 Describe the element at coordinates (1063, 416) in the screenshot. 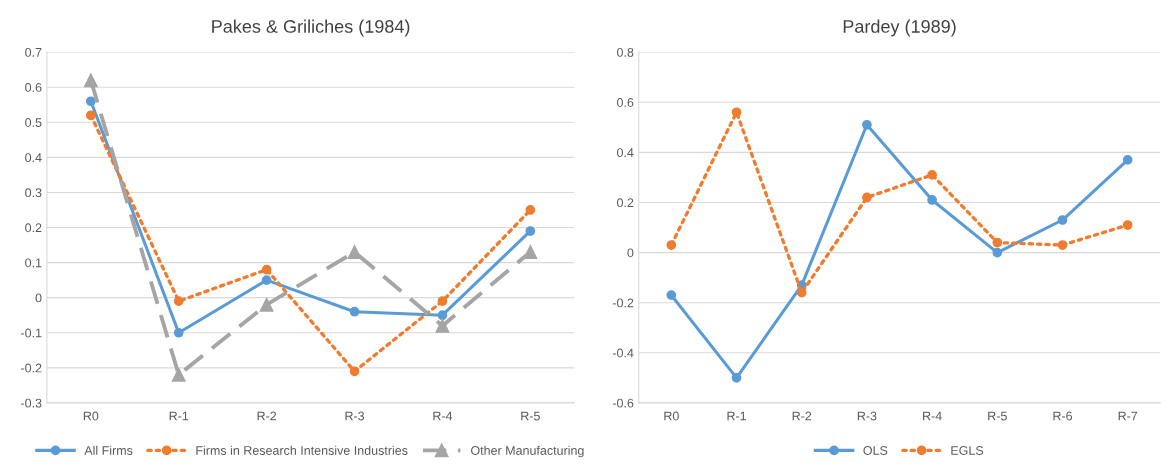

I see `x-tick-label: R-6` at that location.